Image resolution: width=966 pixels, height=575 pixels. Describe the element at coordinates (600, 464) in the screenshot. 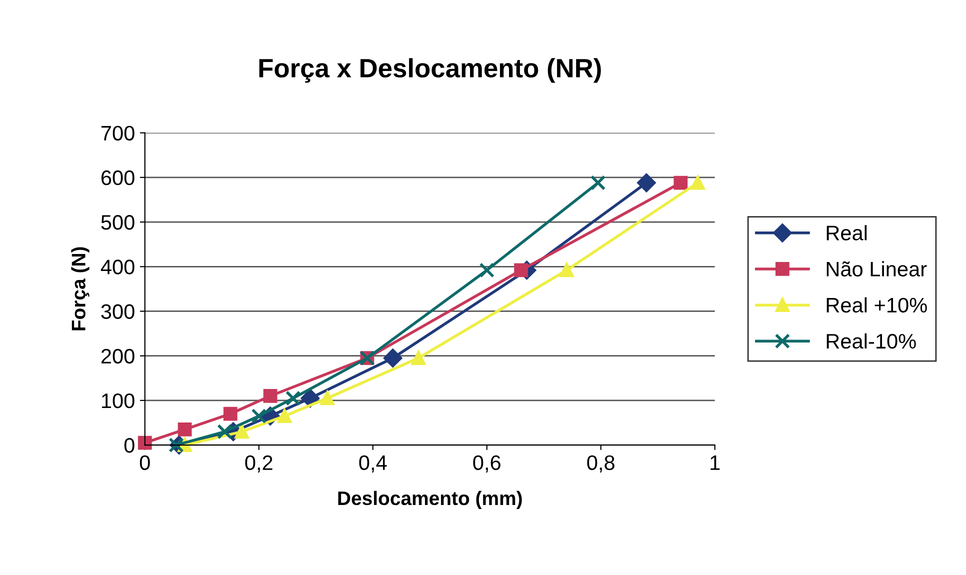

I see `x-tick-label: 0,8` at that location.